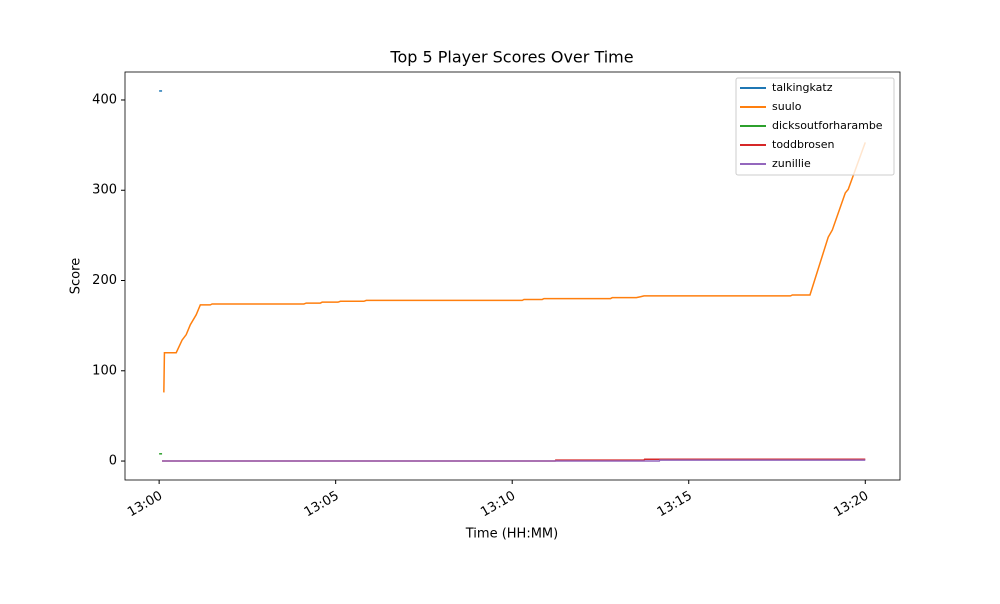 The width and height of the screenshot is (1000, 604). What do you see at coordinates (76, 276) in the screenshot?
I see `y-axis-label: Score` at bounding box center [76, 276].